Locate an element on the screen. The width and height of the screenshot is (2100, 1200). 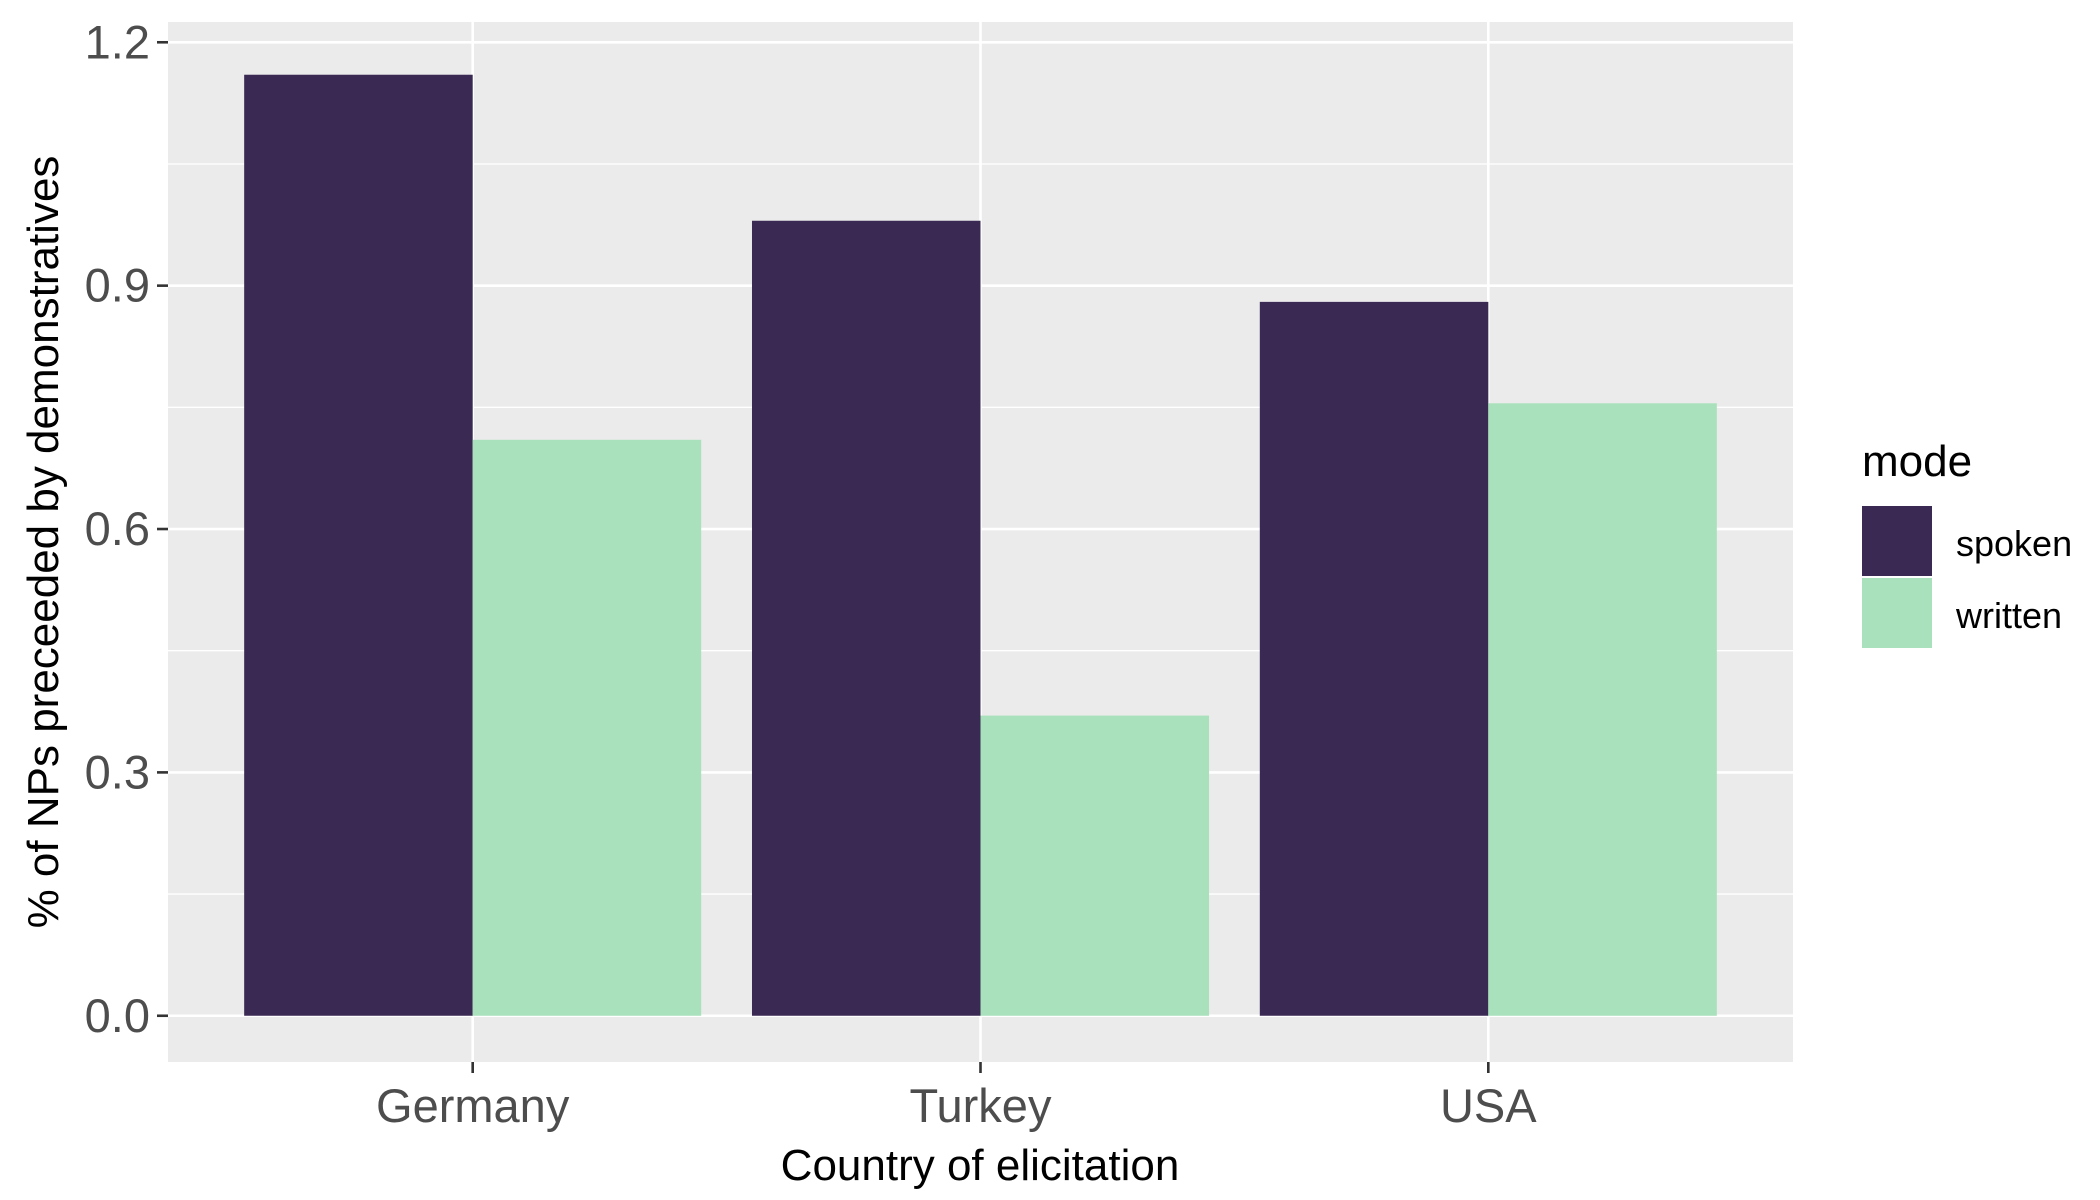
y-tick-label: 1.2 is located at coordinates (117, 41).